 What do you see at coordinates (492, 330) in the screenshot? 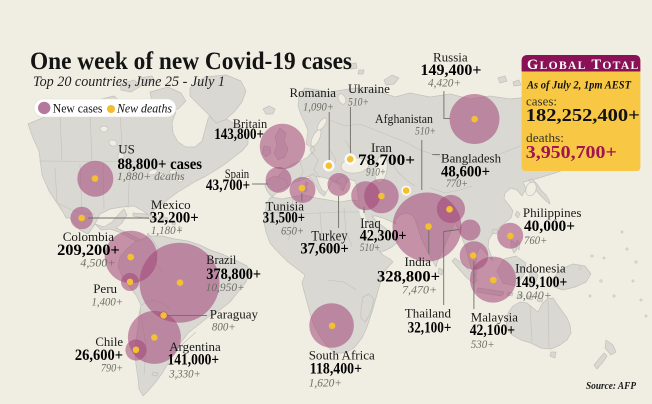
I see `svg-text: 42,100+` at bounding box center [492, 330].